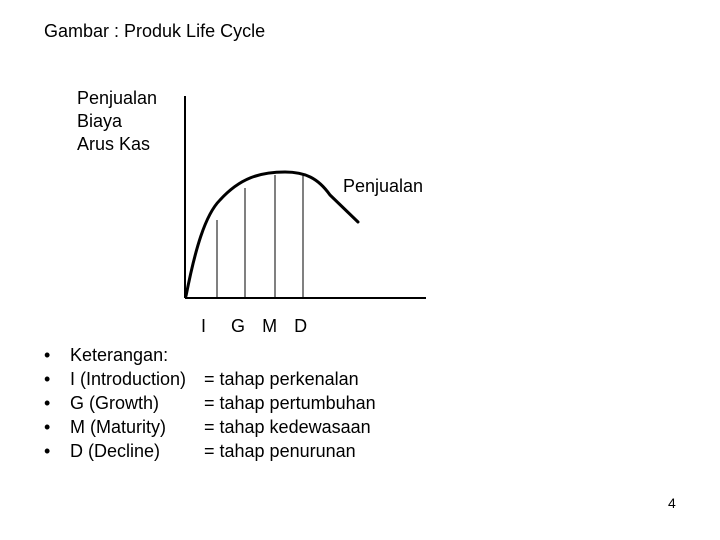  I want to click on legend-item: • M (Maturity) = tahap kedewasaan, so click(210, 427).